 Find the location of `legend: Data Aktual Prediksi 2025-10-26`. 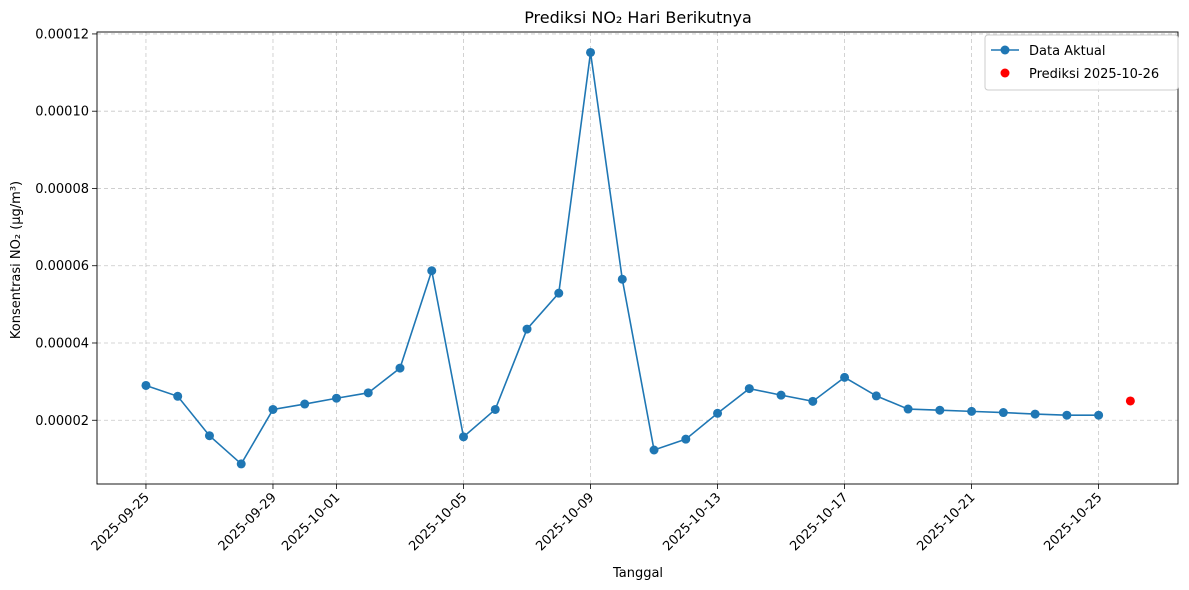

legend: Data Aktual Prediksi 2025-10-26 is located at coordinates (1081, 62).